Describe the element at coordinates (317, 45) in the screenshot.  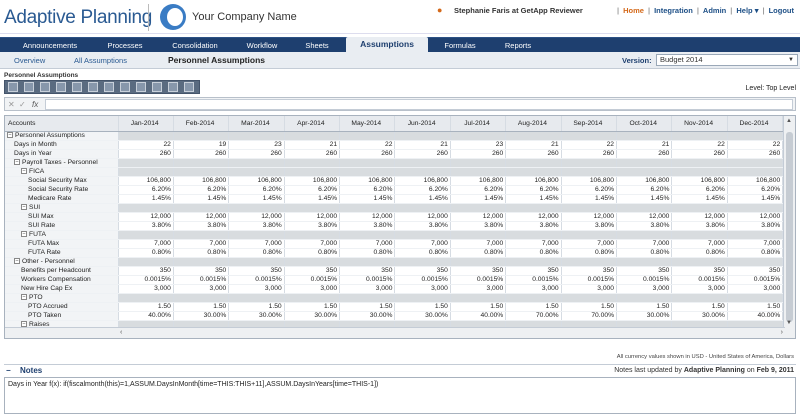
I see `tab-sheets: Sheets` at that location.